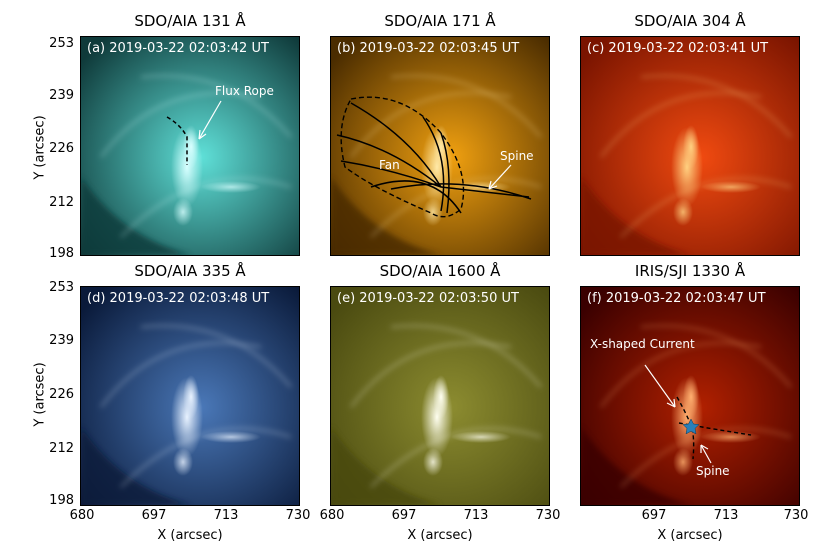  Describe the element at coordinates (40, 394) in the screenshot. I see `ylabel-bottom: Y (arcsec)` at that location.